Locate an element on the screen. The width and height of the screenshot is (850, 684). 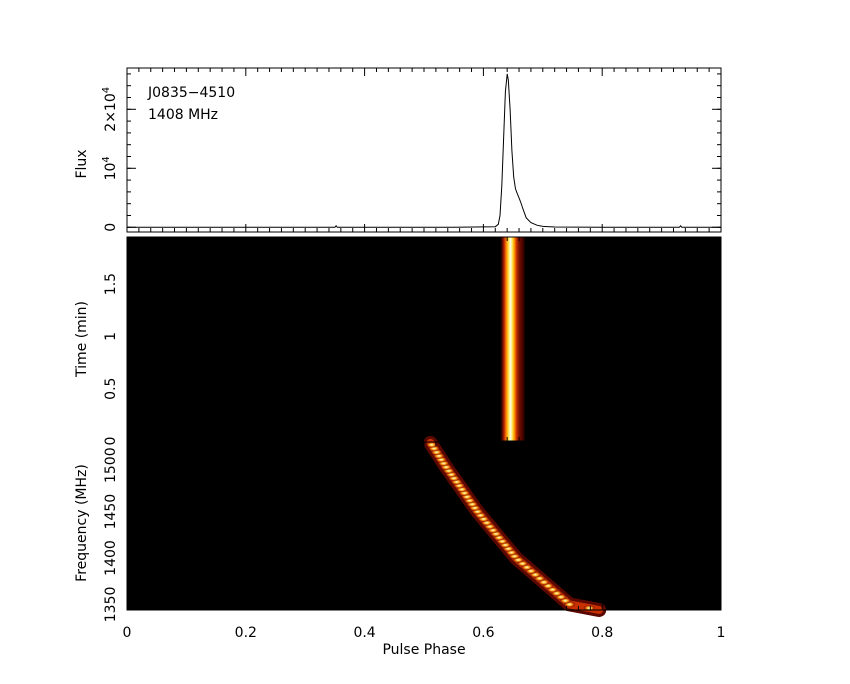
y-tick-label: 104 is located at coordinates (110, 168).